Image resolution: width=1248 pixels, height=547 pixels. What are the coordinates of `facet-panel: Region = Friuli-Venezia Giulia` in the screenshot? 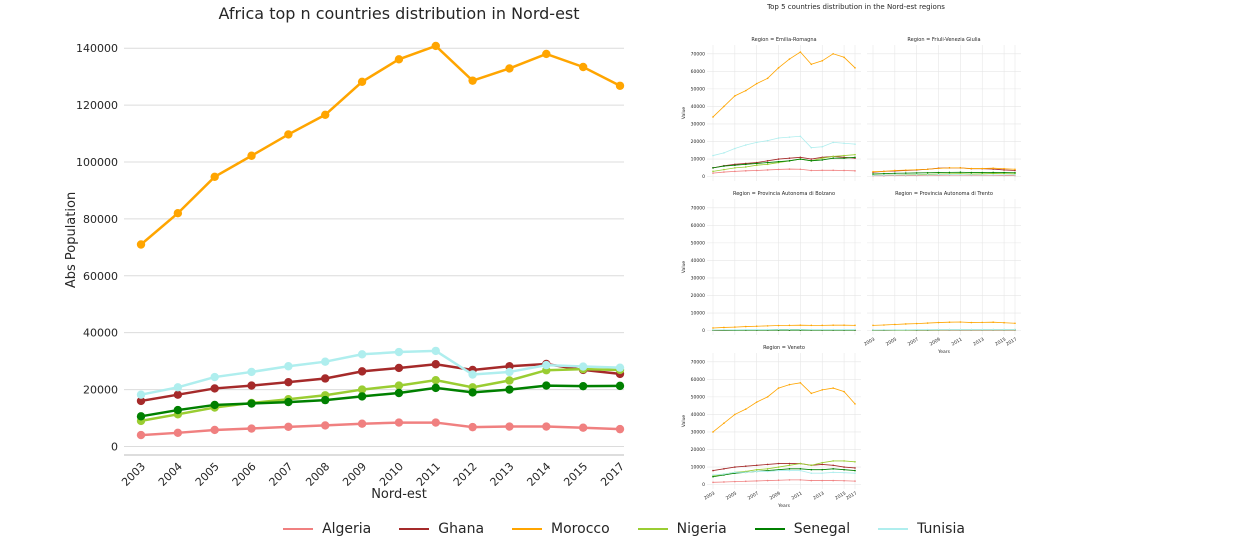 It's located at (944, 109).